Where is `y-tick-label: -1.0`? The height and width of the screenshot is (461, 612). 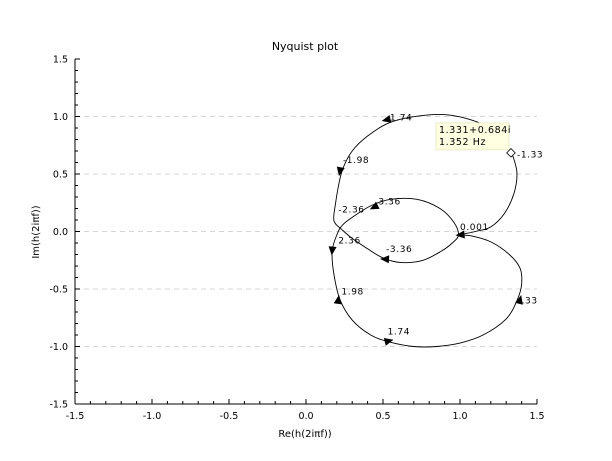
y-tick-label: -1.0 is located at coordinates (58, 347).